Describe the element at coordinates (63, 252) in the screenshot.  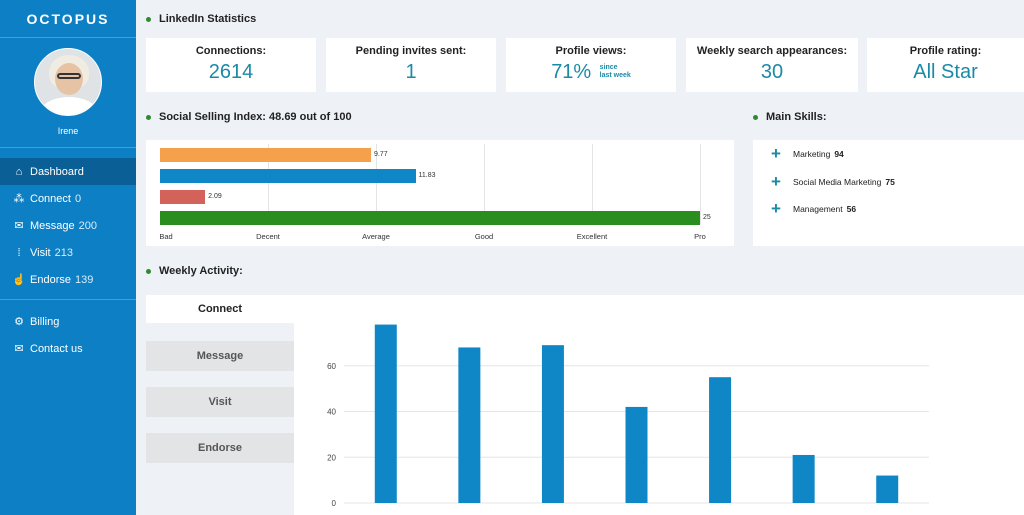
I see `sidebar-item-count: 213` at that location.